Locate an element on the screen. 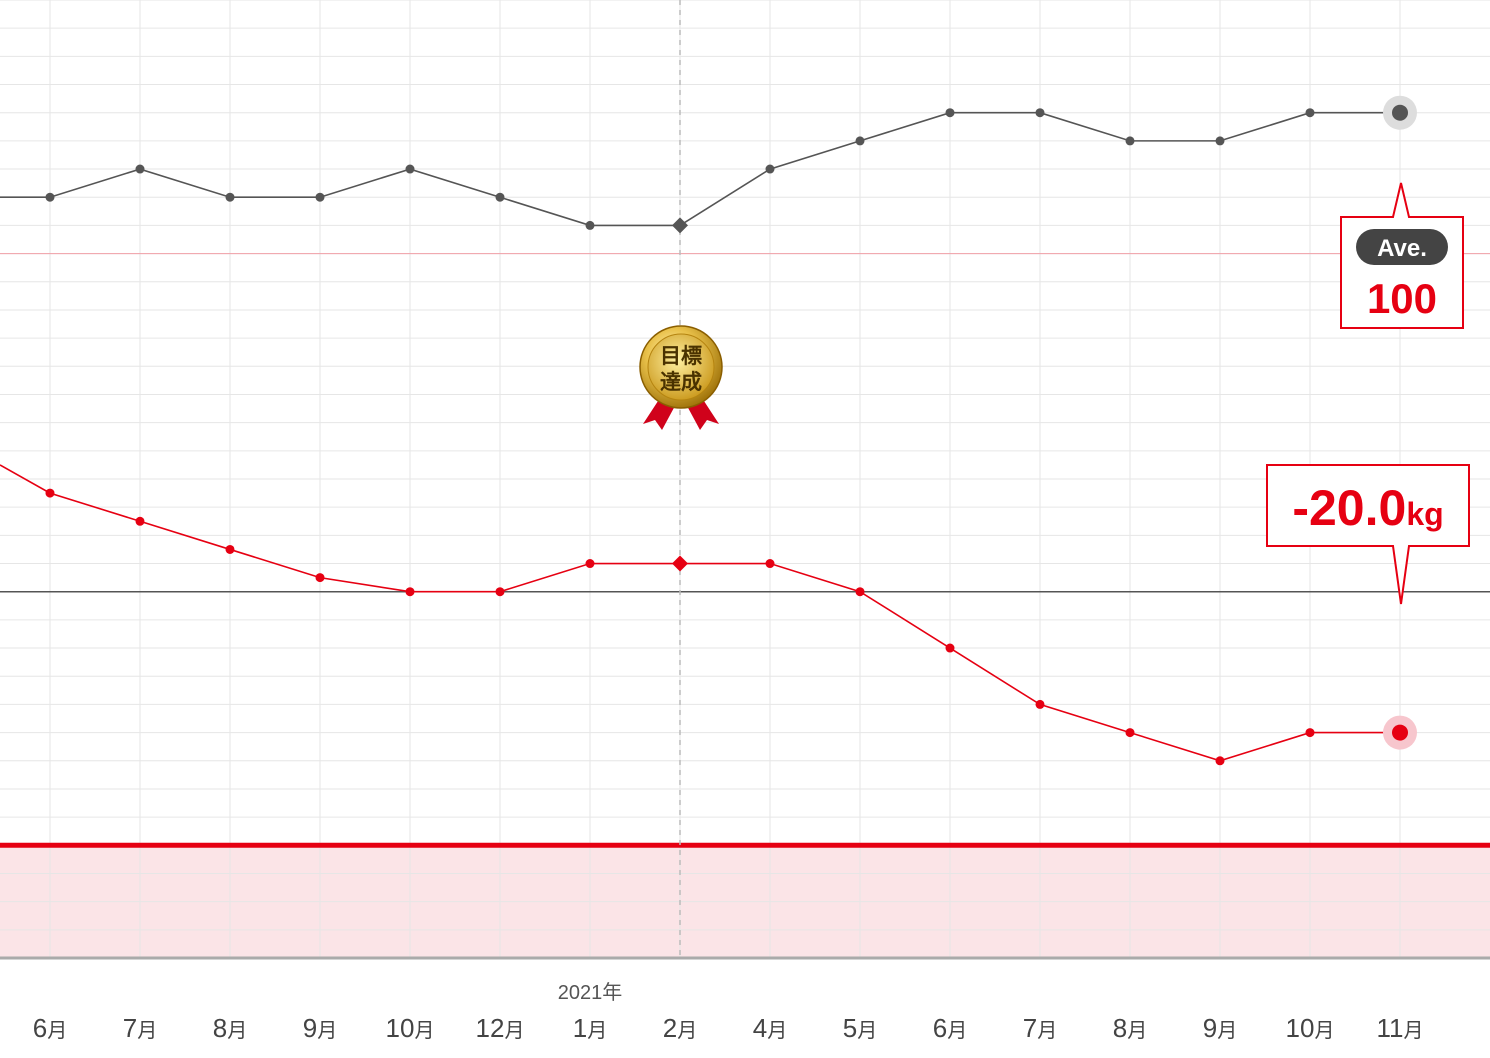  year-label: 2021年 is located at coordinates (590, 992).